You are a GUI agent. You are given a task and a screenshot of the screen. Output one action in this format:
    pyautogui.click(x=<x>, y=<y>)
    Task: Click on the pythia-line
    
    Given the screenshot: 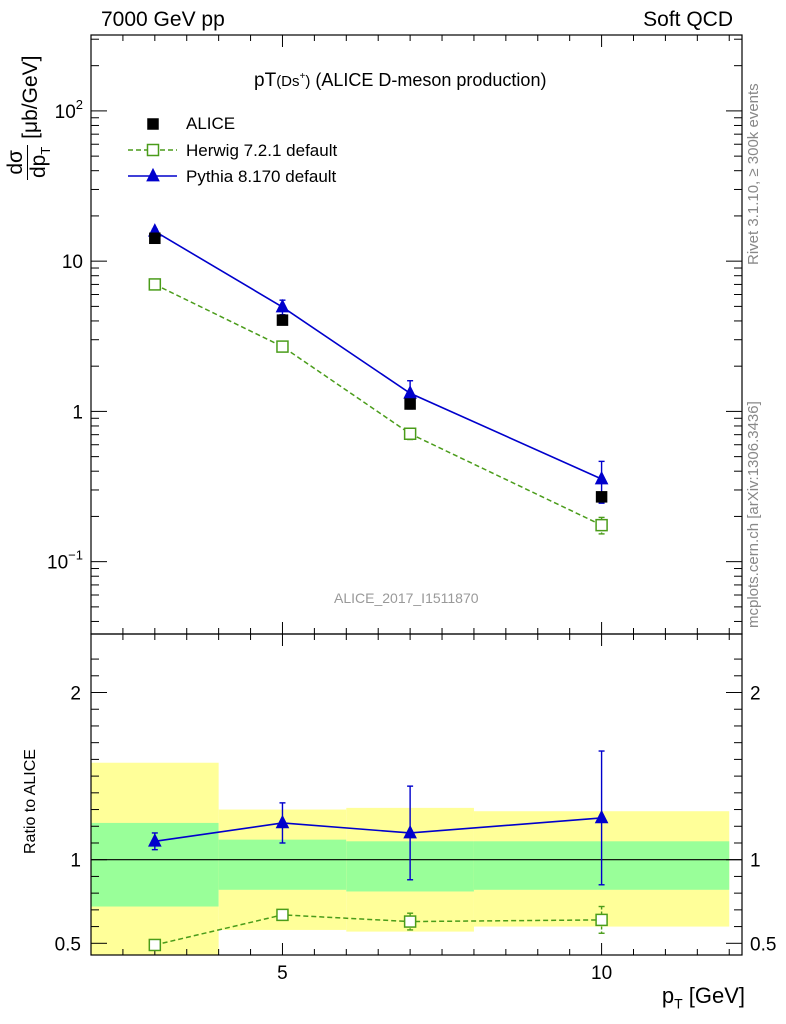 What is the action you would take?
    pyautogui.click(x=378, y=355)
    